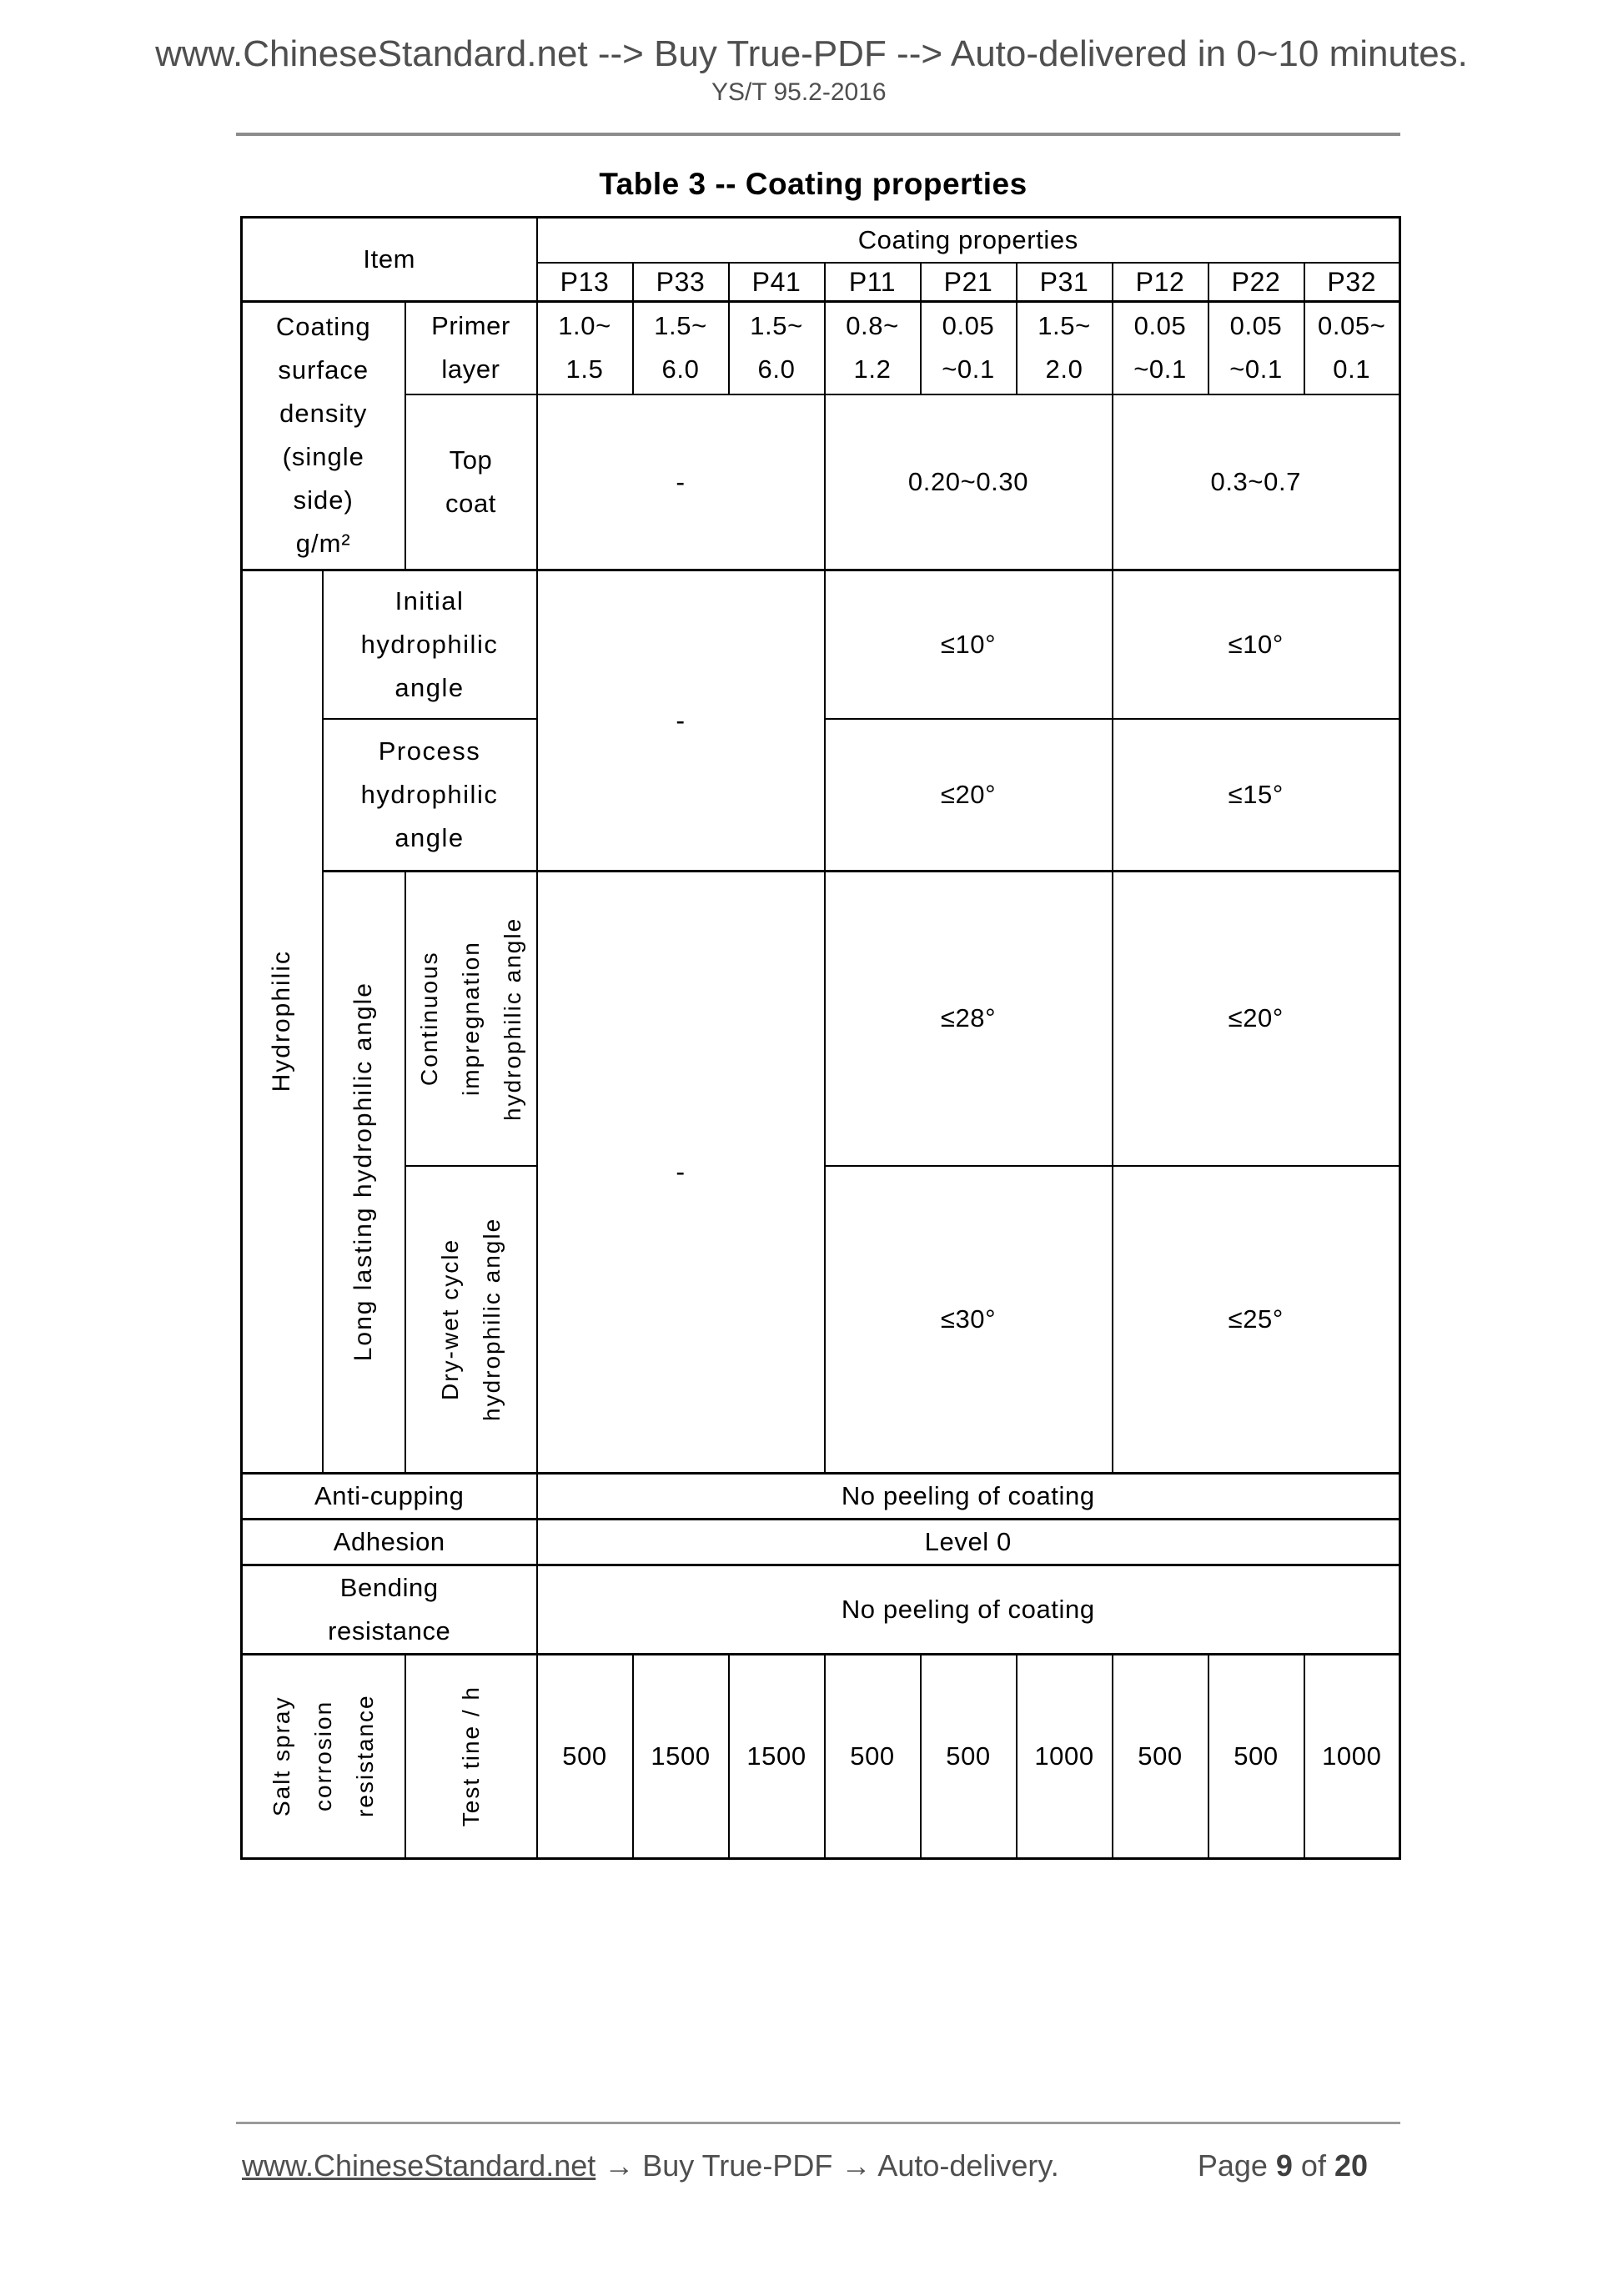  Describe the element at coordinates (872, 347) in the screenshot. I see `primer-value-p11: 0.8~ 1.2` at that location.